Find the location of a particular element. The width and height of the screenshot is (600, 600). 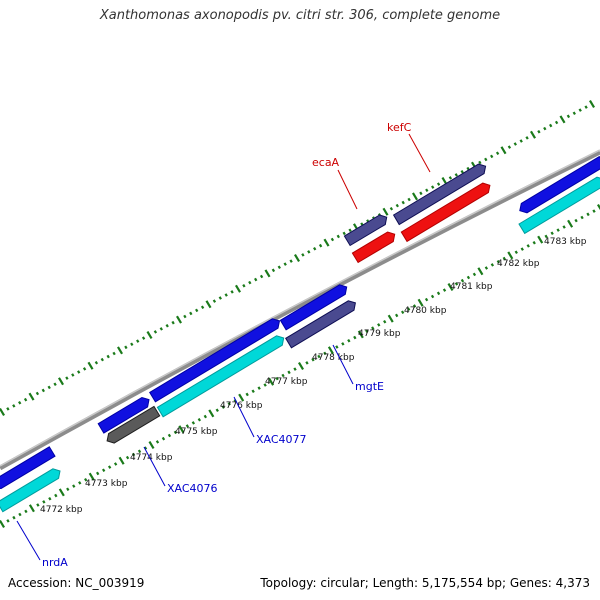

gene-label-XAC4076: XAC4076 is located at coordinates (192, 488).